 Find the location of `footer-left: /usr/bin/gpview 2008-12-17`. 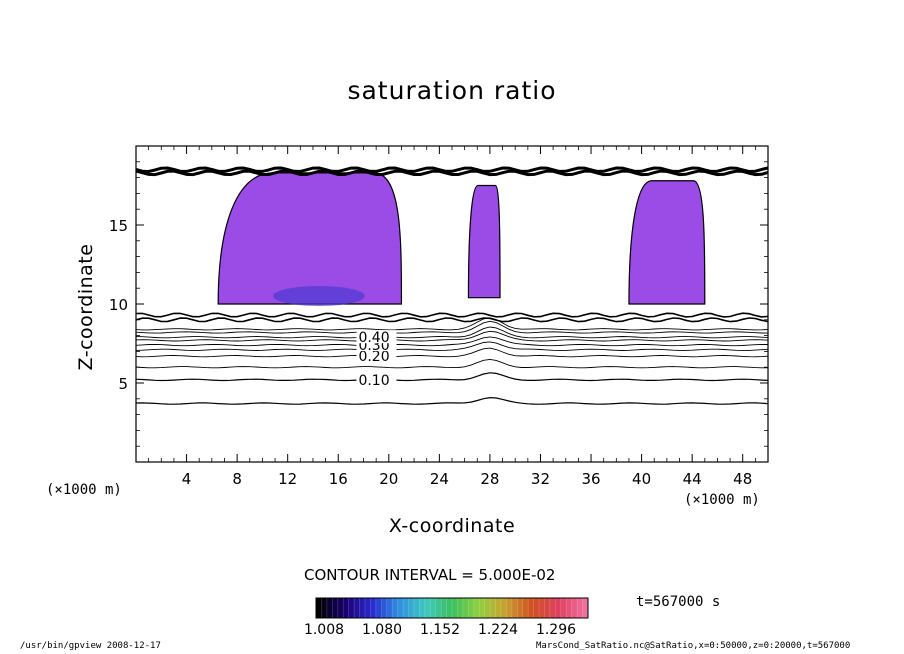

footer-left: /usr/bin/gpview 2008-12-17 is located at coordinates (90, 646).